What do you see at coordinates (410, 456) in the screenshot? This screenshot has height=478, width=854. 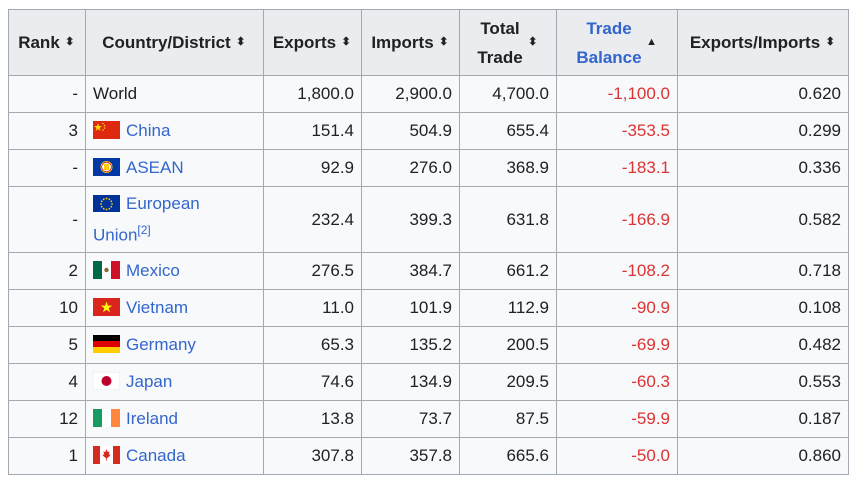 I see `imports-cell: 357.8` at bounding box center [410, 456].